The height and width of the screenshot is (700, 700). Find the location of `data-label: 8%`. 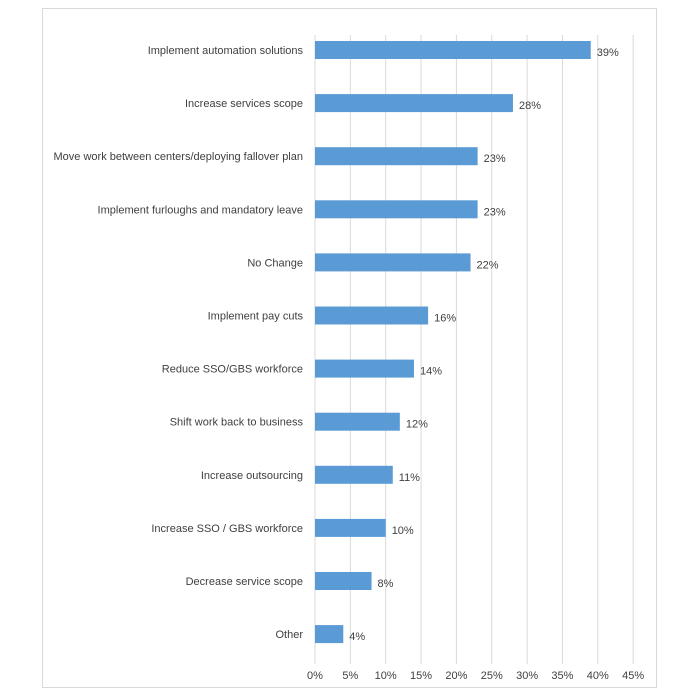

data-label: 8% is located at coordinates (386, 584).